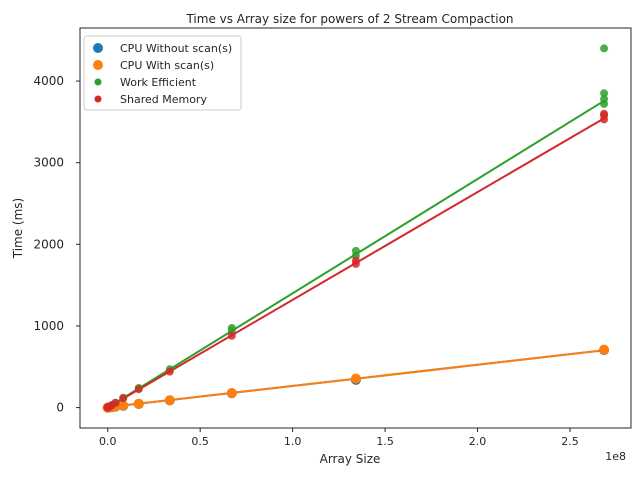  Describe the element at coordinates (615, 456) in the screenshot. I see `x-axis-offset-label: 1e8` at that location.